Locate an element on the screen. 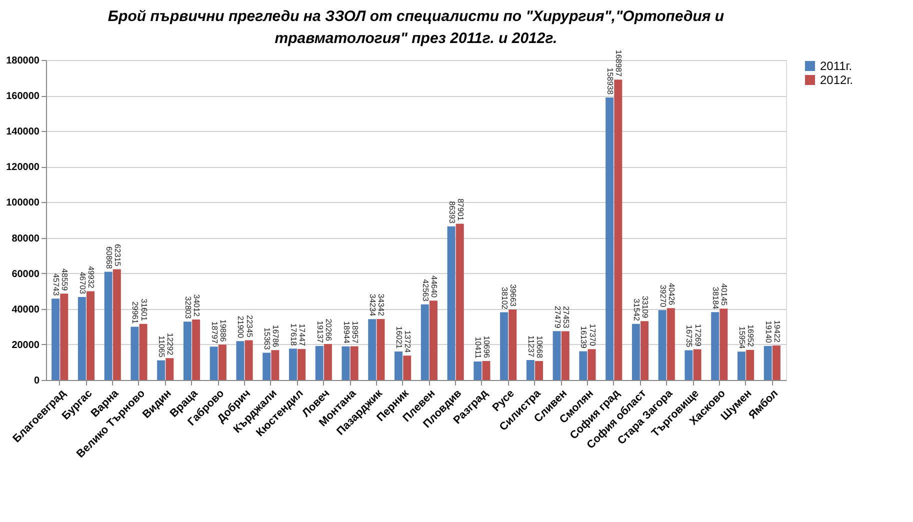 The image size is (913, 522). data-label: 16139 is located at coordinates (583, 337).